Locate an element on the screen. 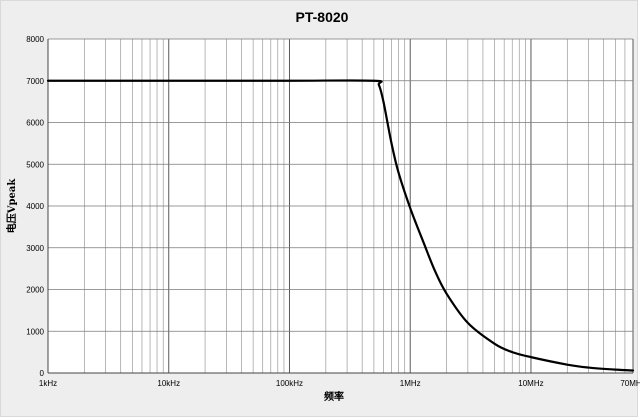 This screenshot has height=419, width=640. y-tick-label: 5000 is located at coordinates (35, 164).